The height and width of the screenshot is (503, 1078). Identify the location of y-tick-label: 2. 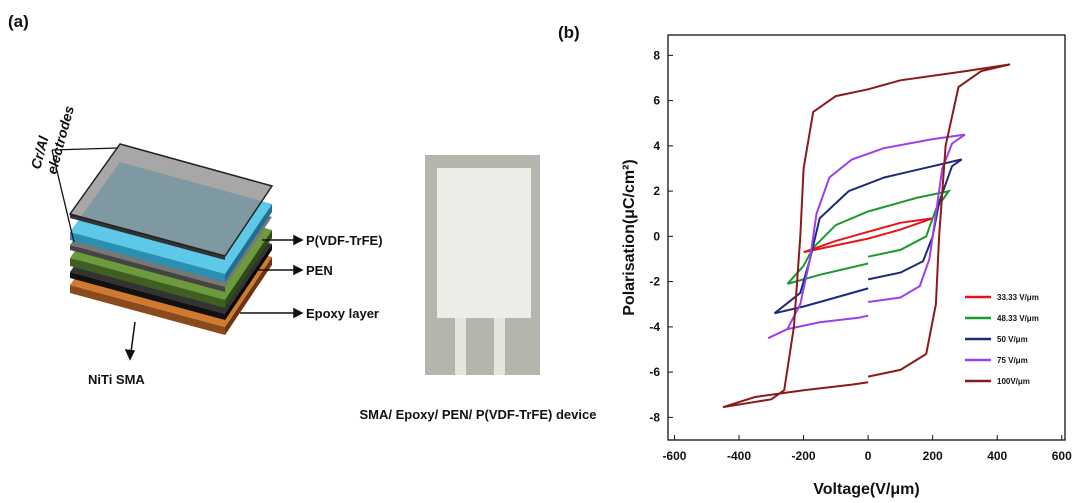
(656, 191).